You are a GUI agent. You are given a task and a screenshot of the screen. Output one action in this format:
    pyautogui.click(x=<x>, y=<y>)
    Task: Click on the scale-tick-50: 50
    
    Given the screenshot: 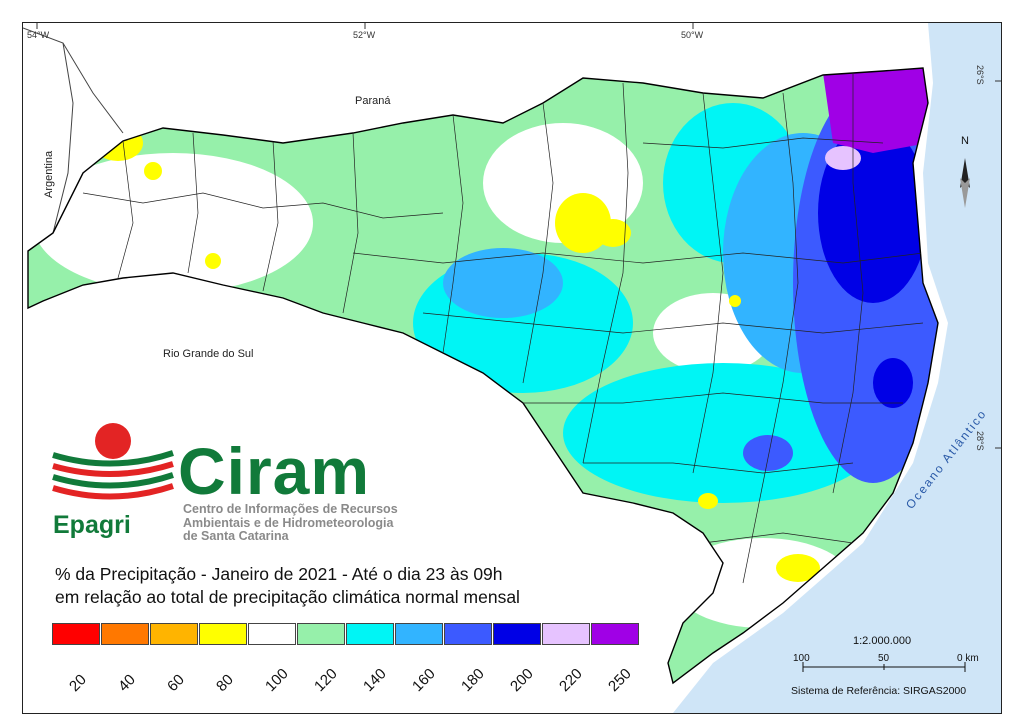 What is the action you would take?
    pyautogui.click(x=884, y=658)
    